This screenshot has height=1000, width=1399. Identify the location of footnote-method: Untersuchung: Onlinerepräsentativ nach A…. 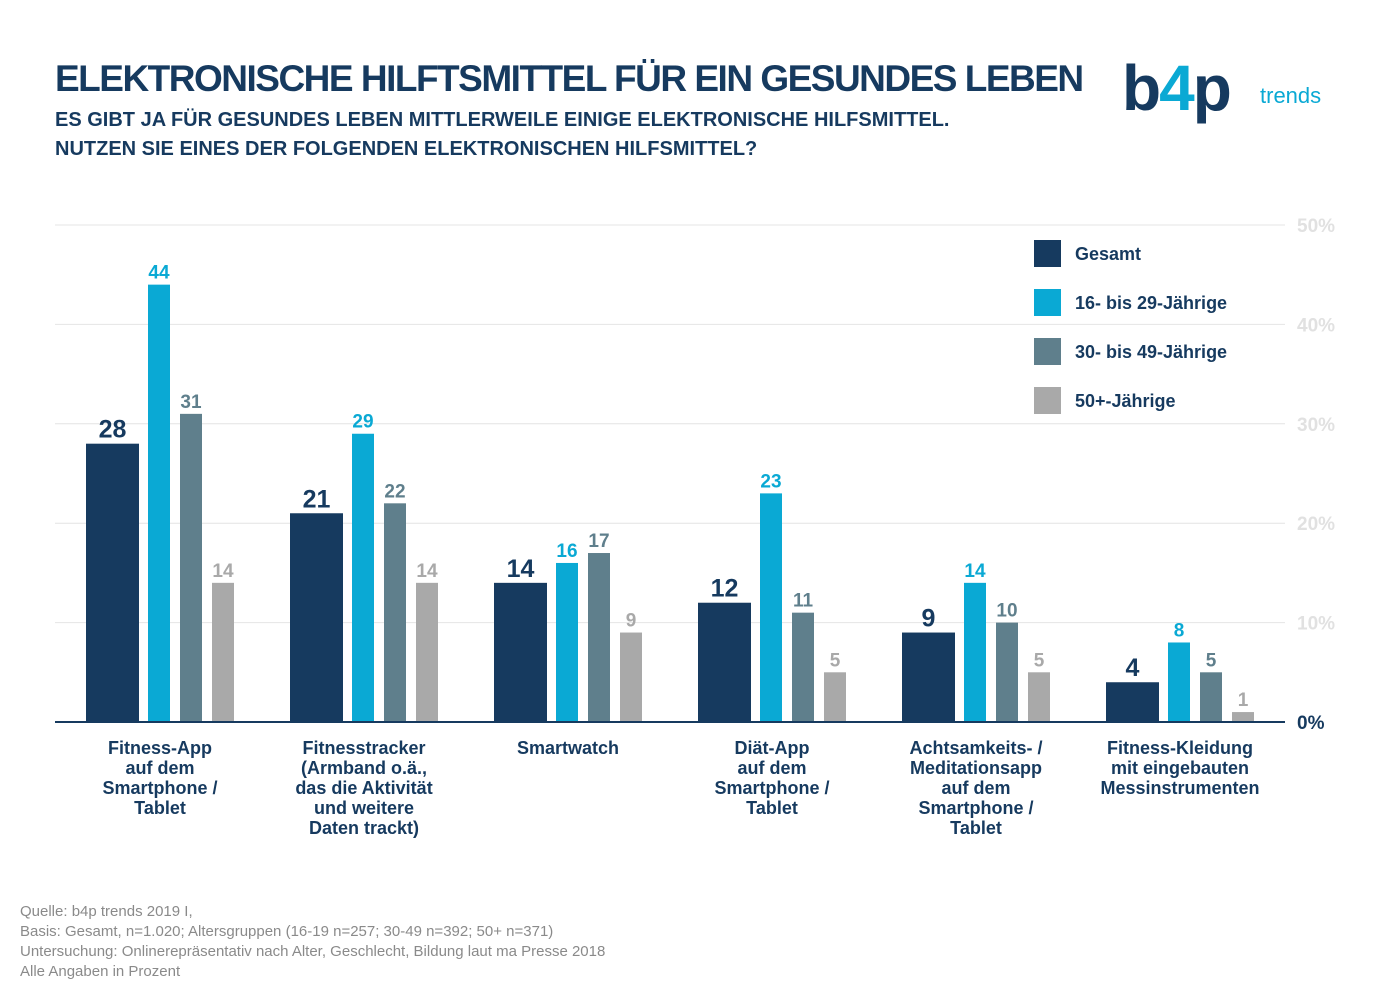
(313, 951).